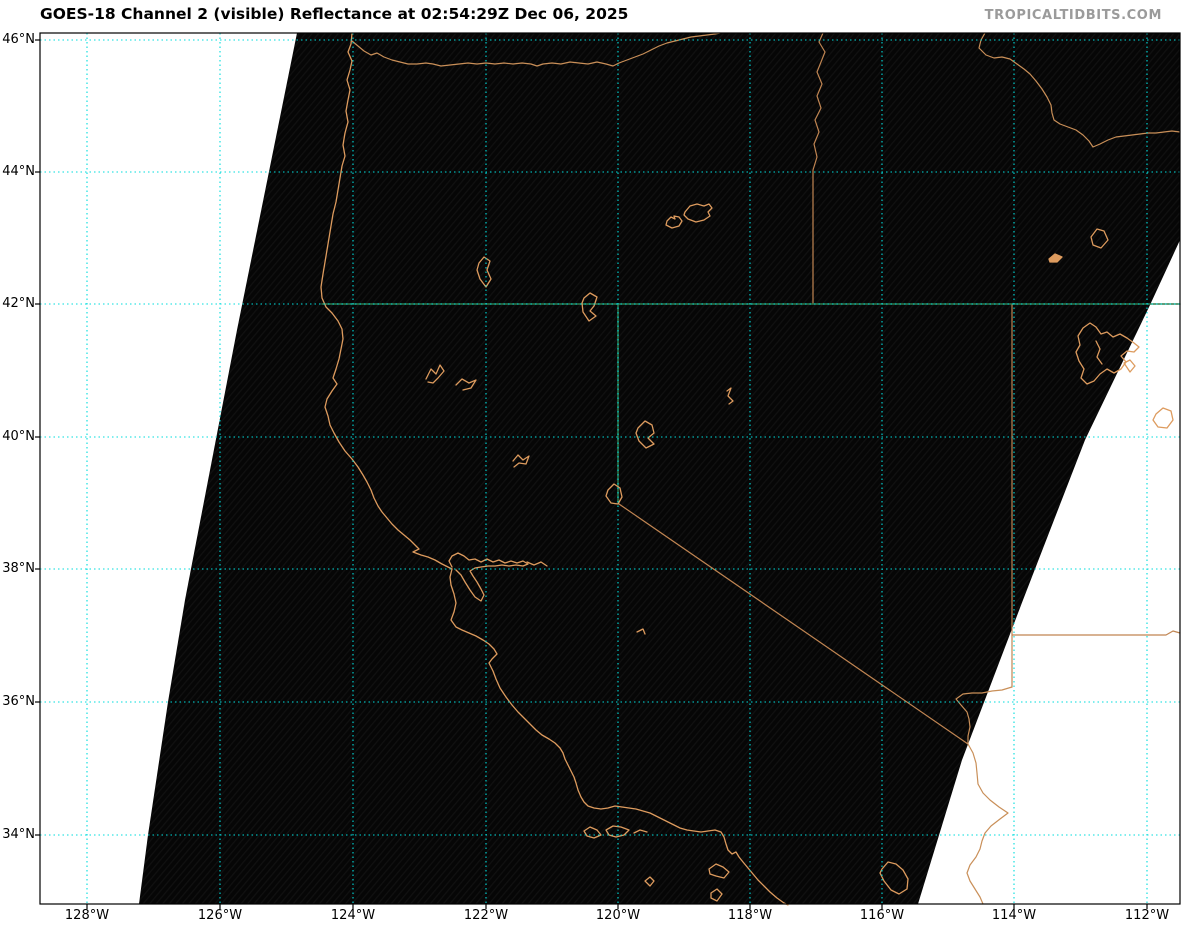  What do you see at coordinates (18, 171) in the screenshot?
I see `lat-label: 44°N` at bounding box center [18, 171].